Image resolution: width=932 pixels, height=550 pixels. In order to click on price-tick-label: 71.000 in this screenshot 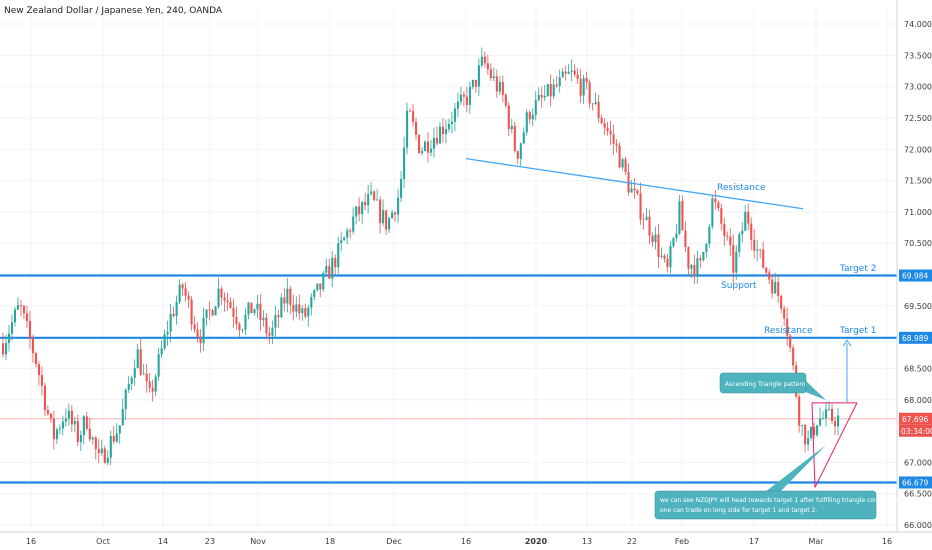, I will do `click(918, 212)`.